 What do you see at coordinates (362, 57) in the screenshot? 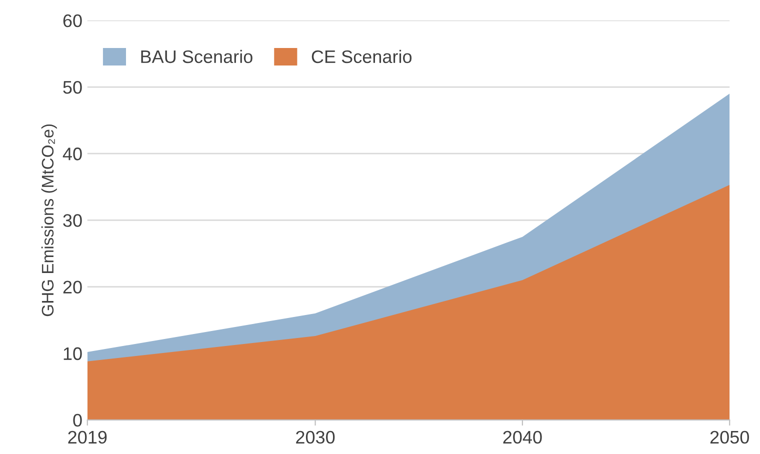
I see `legend-label: CE Scenario` at bounding box center [362, 57].